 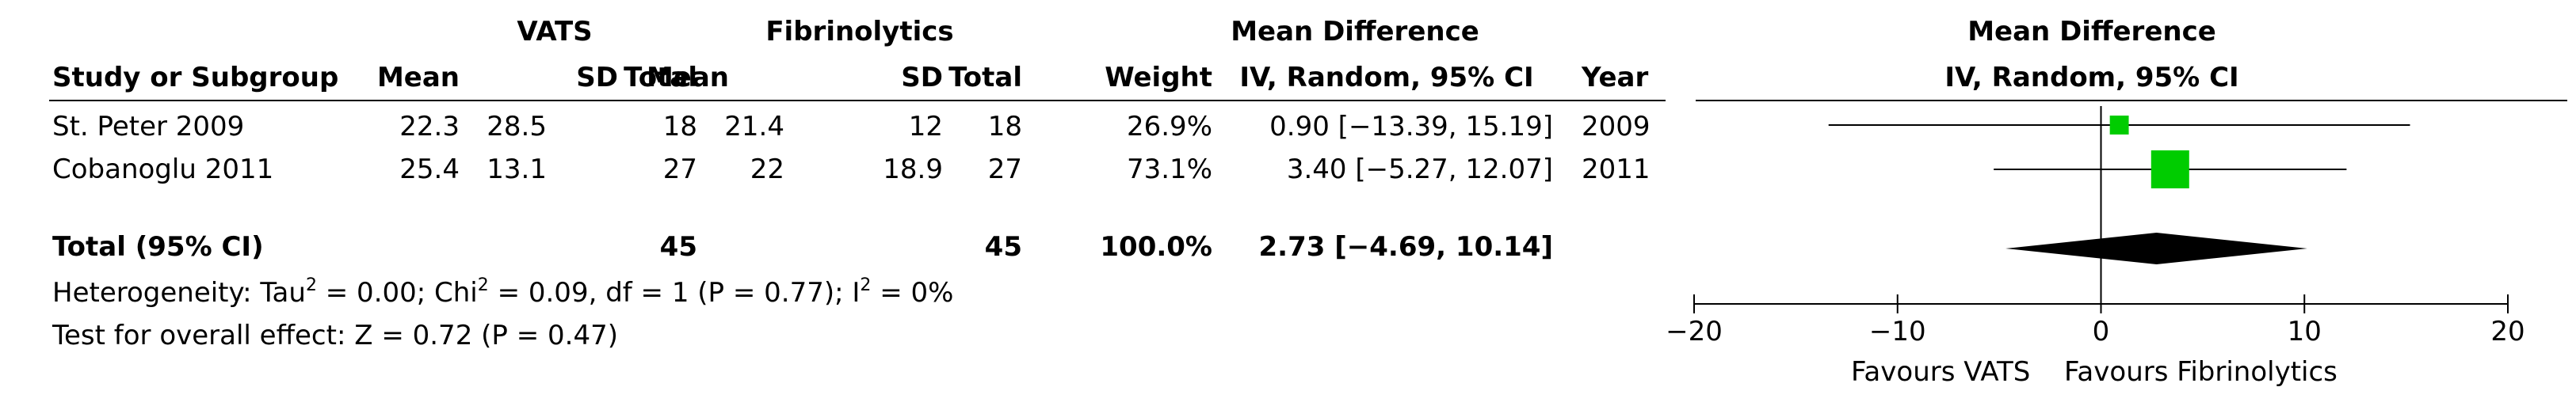 What do you see at coordinates (922, 77) in the screenshot?
I see `fib-sd-header: SD` at bounding box center [922, 77].